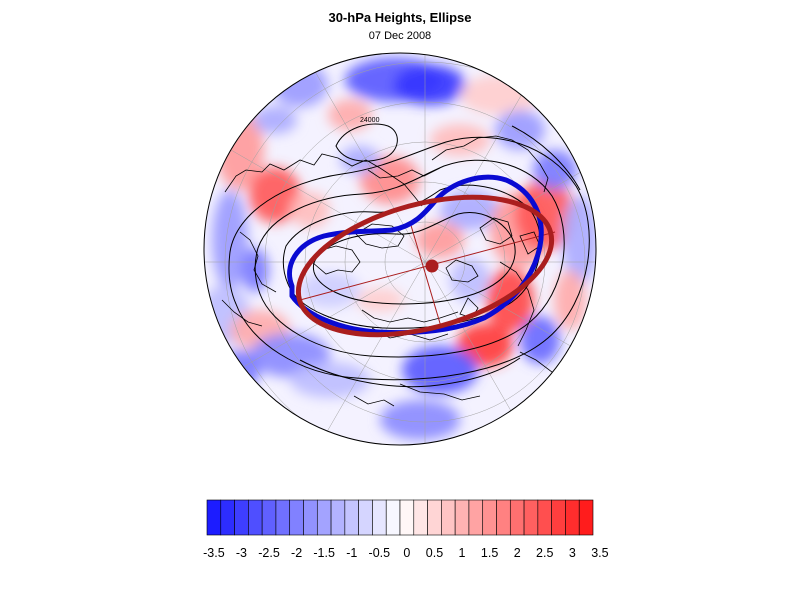 The height and width of the screenshot is (600, 800). Describe the element at coordinates (269, 553) in the screenshot. I see `colorbar-tick-label: -2.5` at that location.